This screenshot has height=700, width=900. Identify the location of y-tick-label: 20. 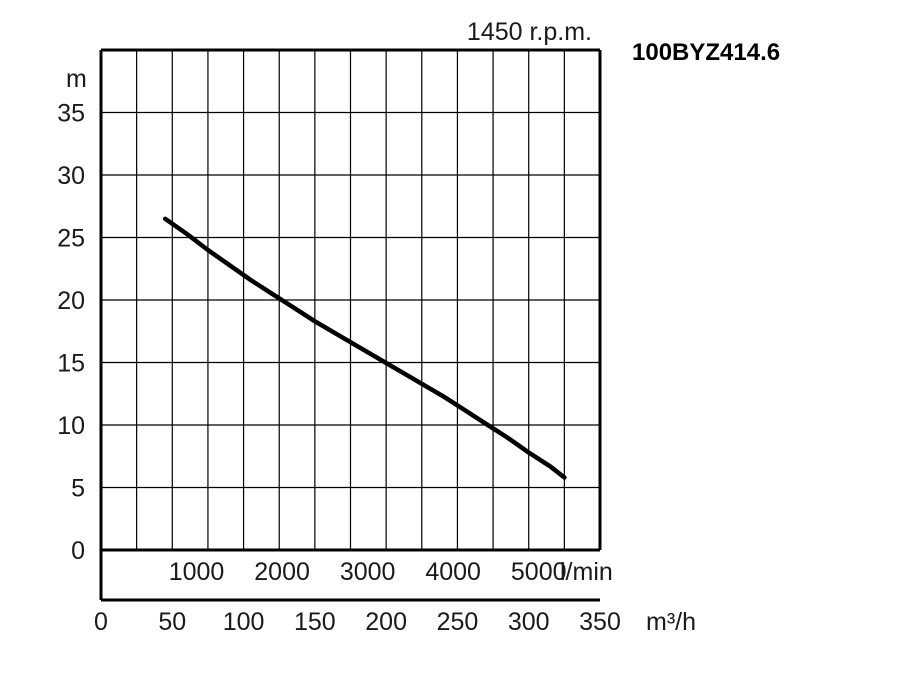
(71, 301).